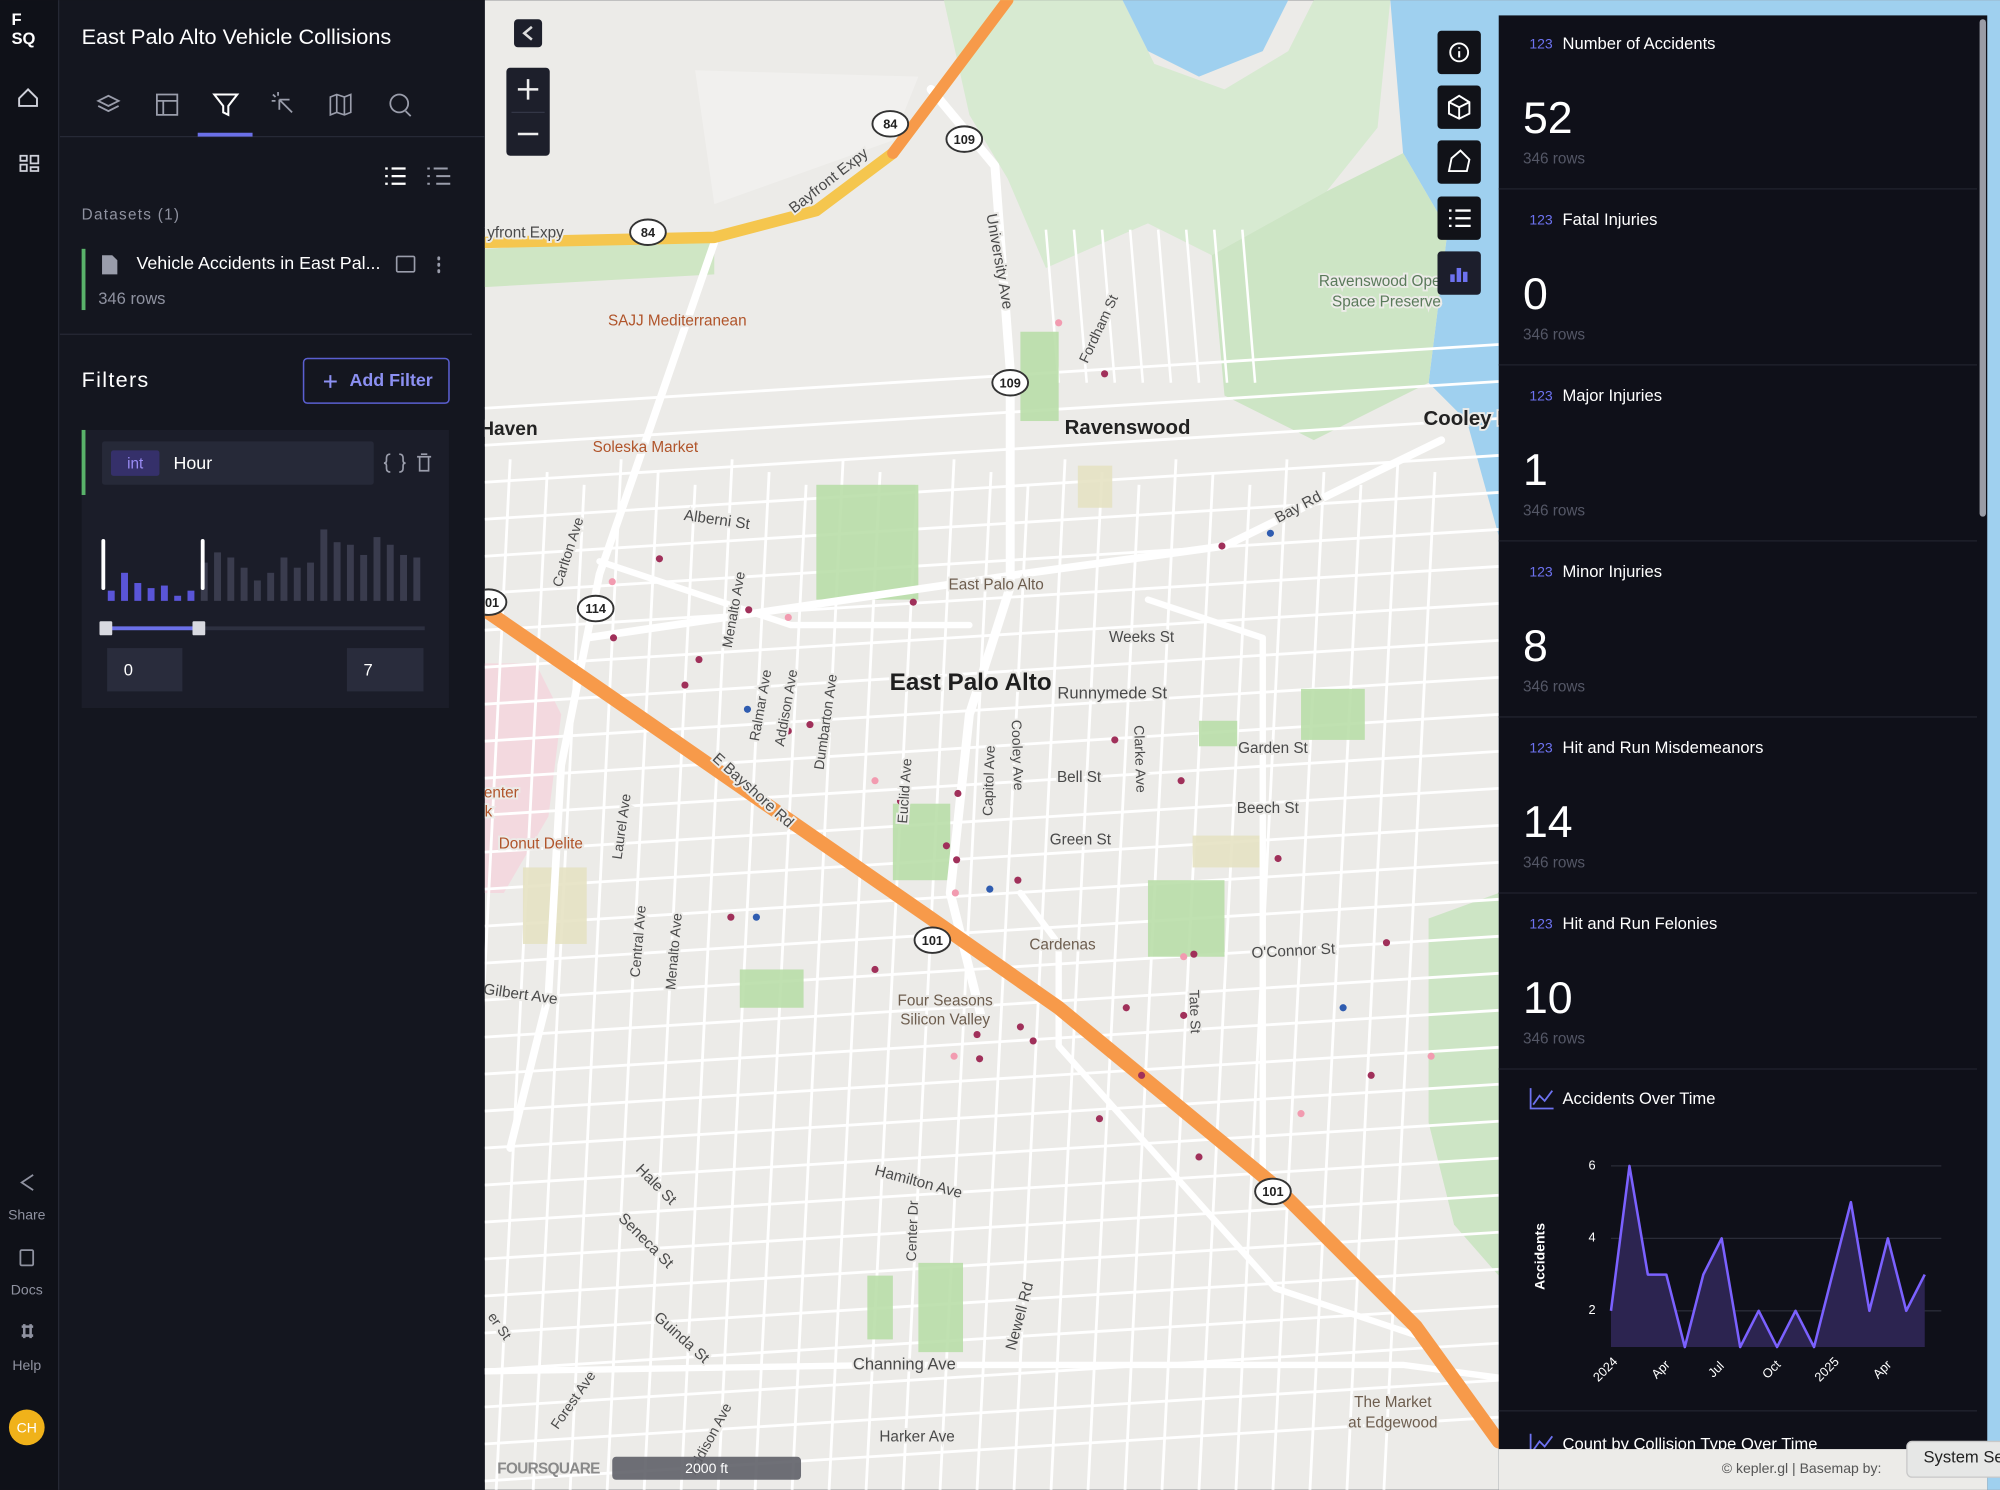 This screenshot has height=1490, width=2000. What do you see at coordinates (528, 33) in the screenshot?
I see `collapse-button` at bounding box center [528, 33].